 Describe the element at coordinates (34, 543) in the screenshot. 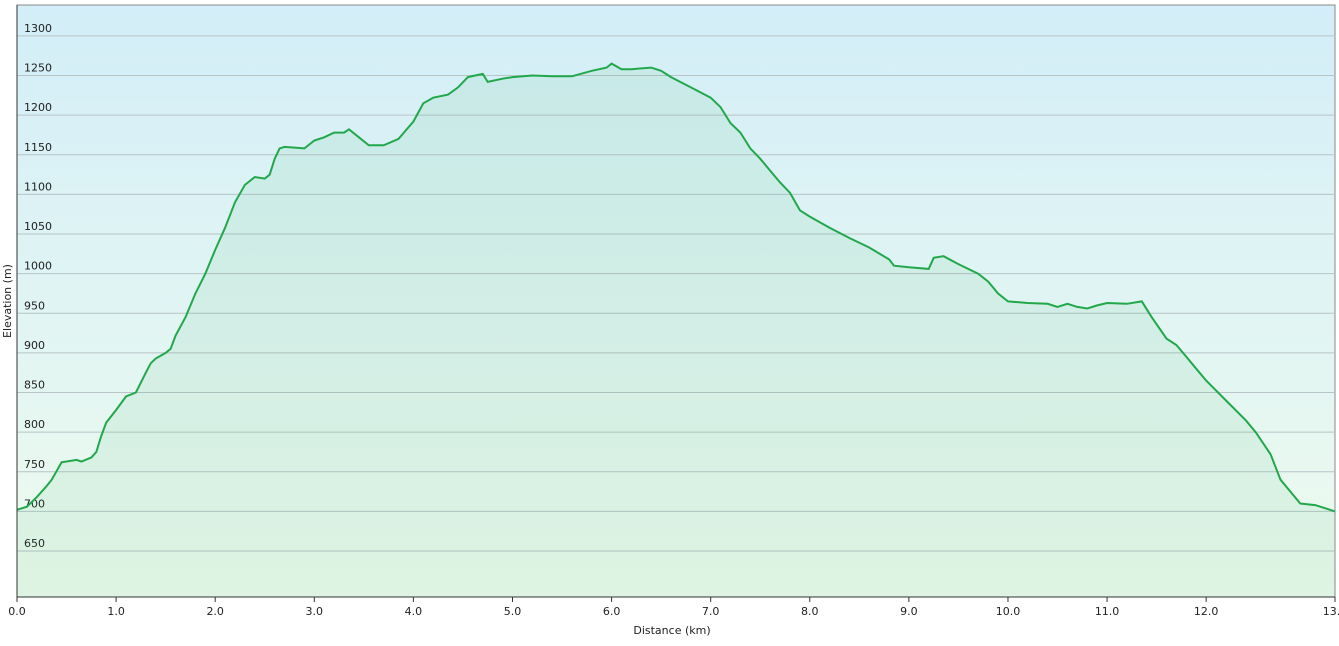

I see `y-tick-label: 650` at that location.